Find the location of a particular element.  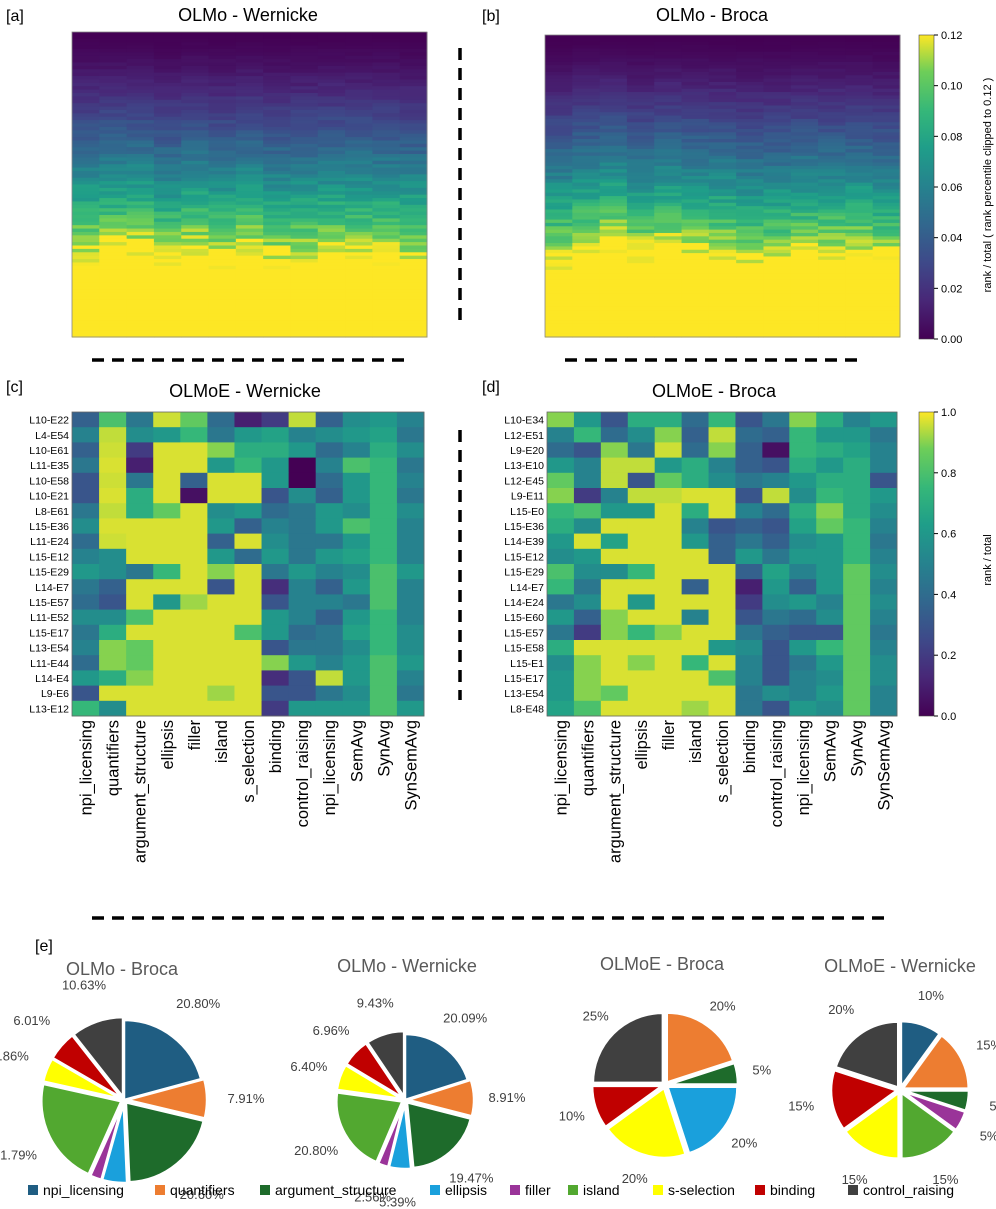

legend-label: quantifiers is located at coordinates (202, 1190).